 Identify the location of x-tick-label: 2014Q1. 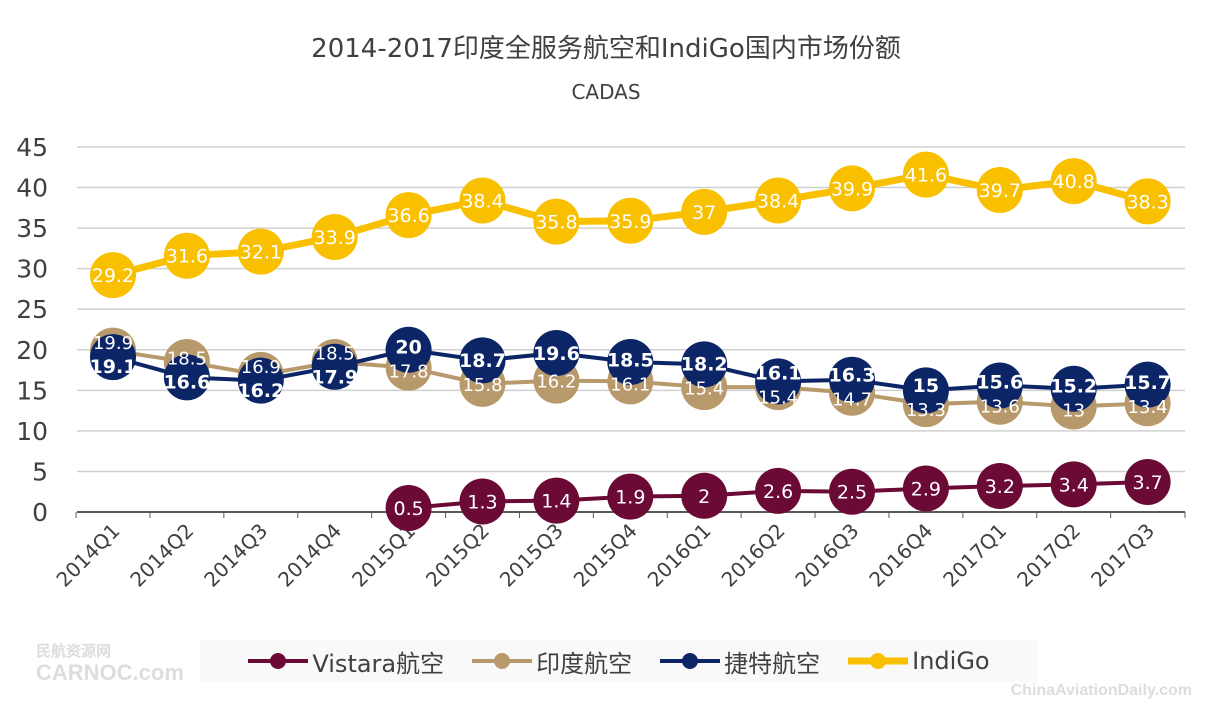
(87, 555).